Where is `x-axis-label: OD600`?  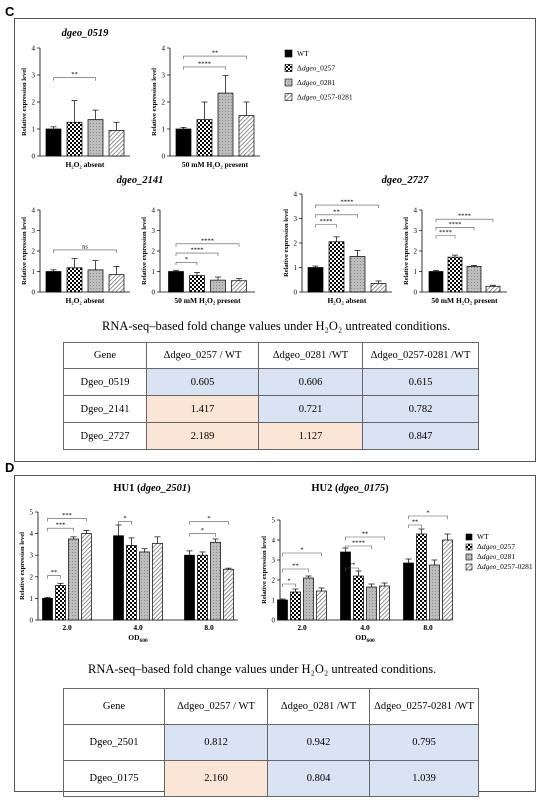
x-axis-label: OD600 is located at coordinates (365, 638).